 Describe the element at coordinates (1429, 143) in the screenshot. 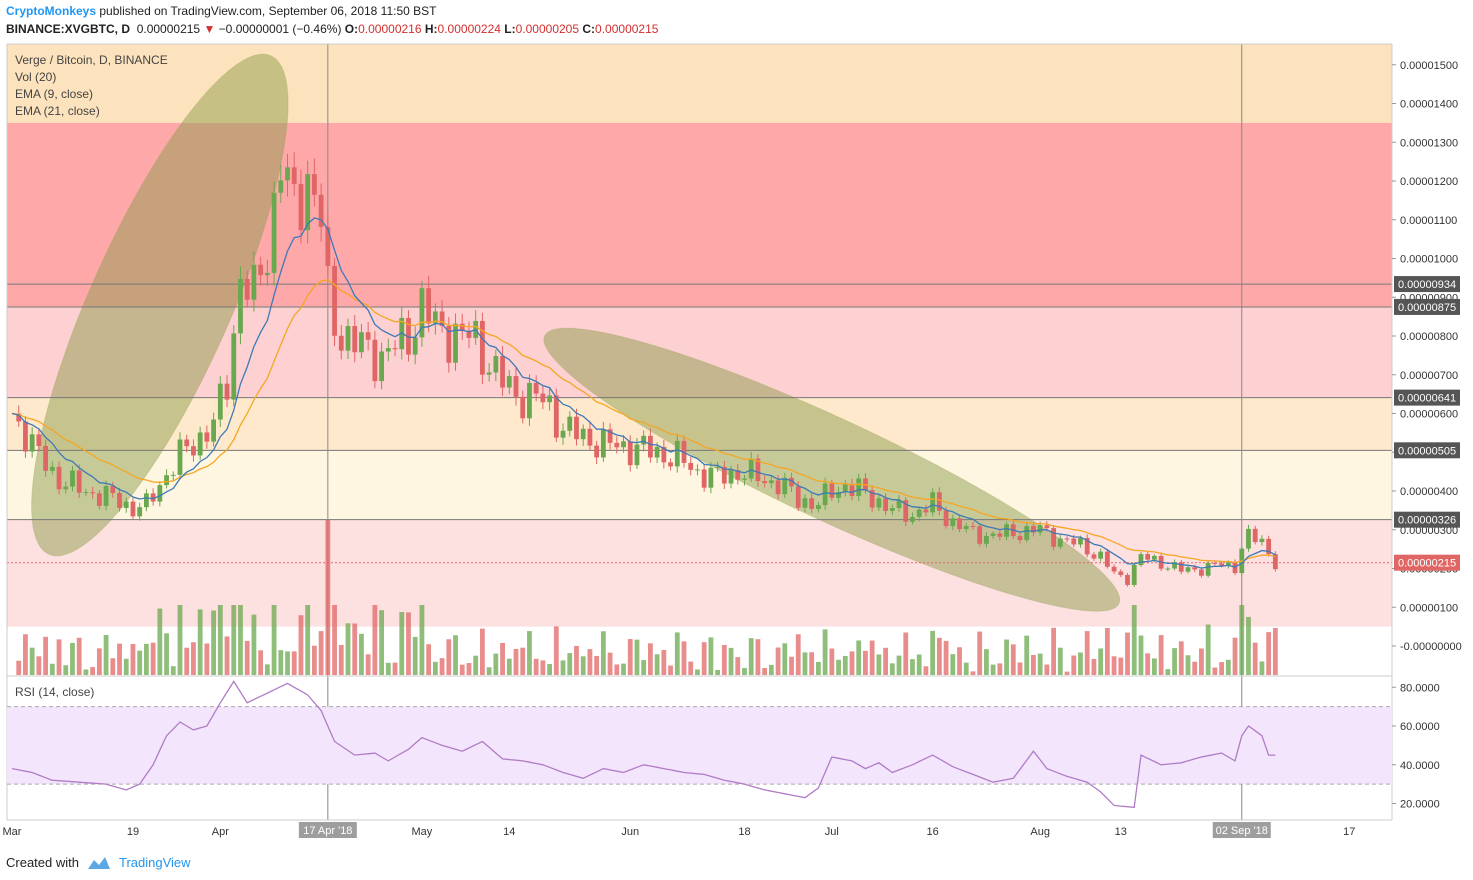

I see `price-tick-label: 0.00001300` at that location.